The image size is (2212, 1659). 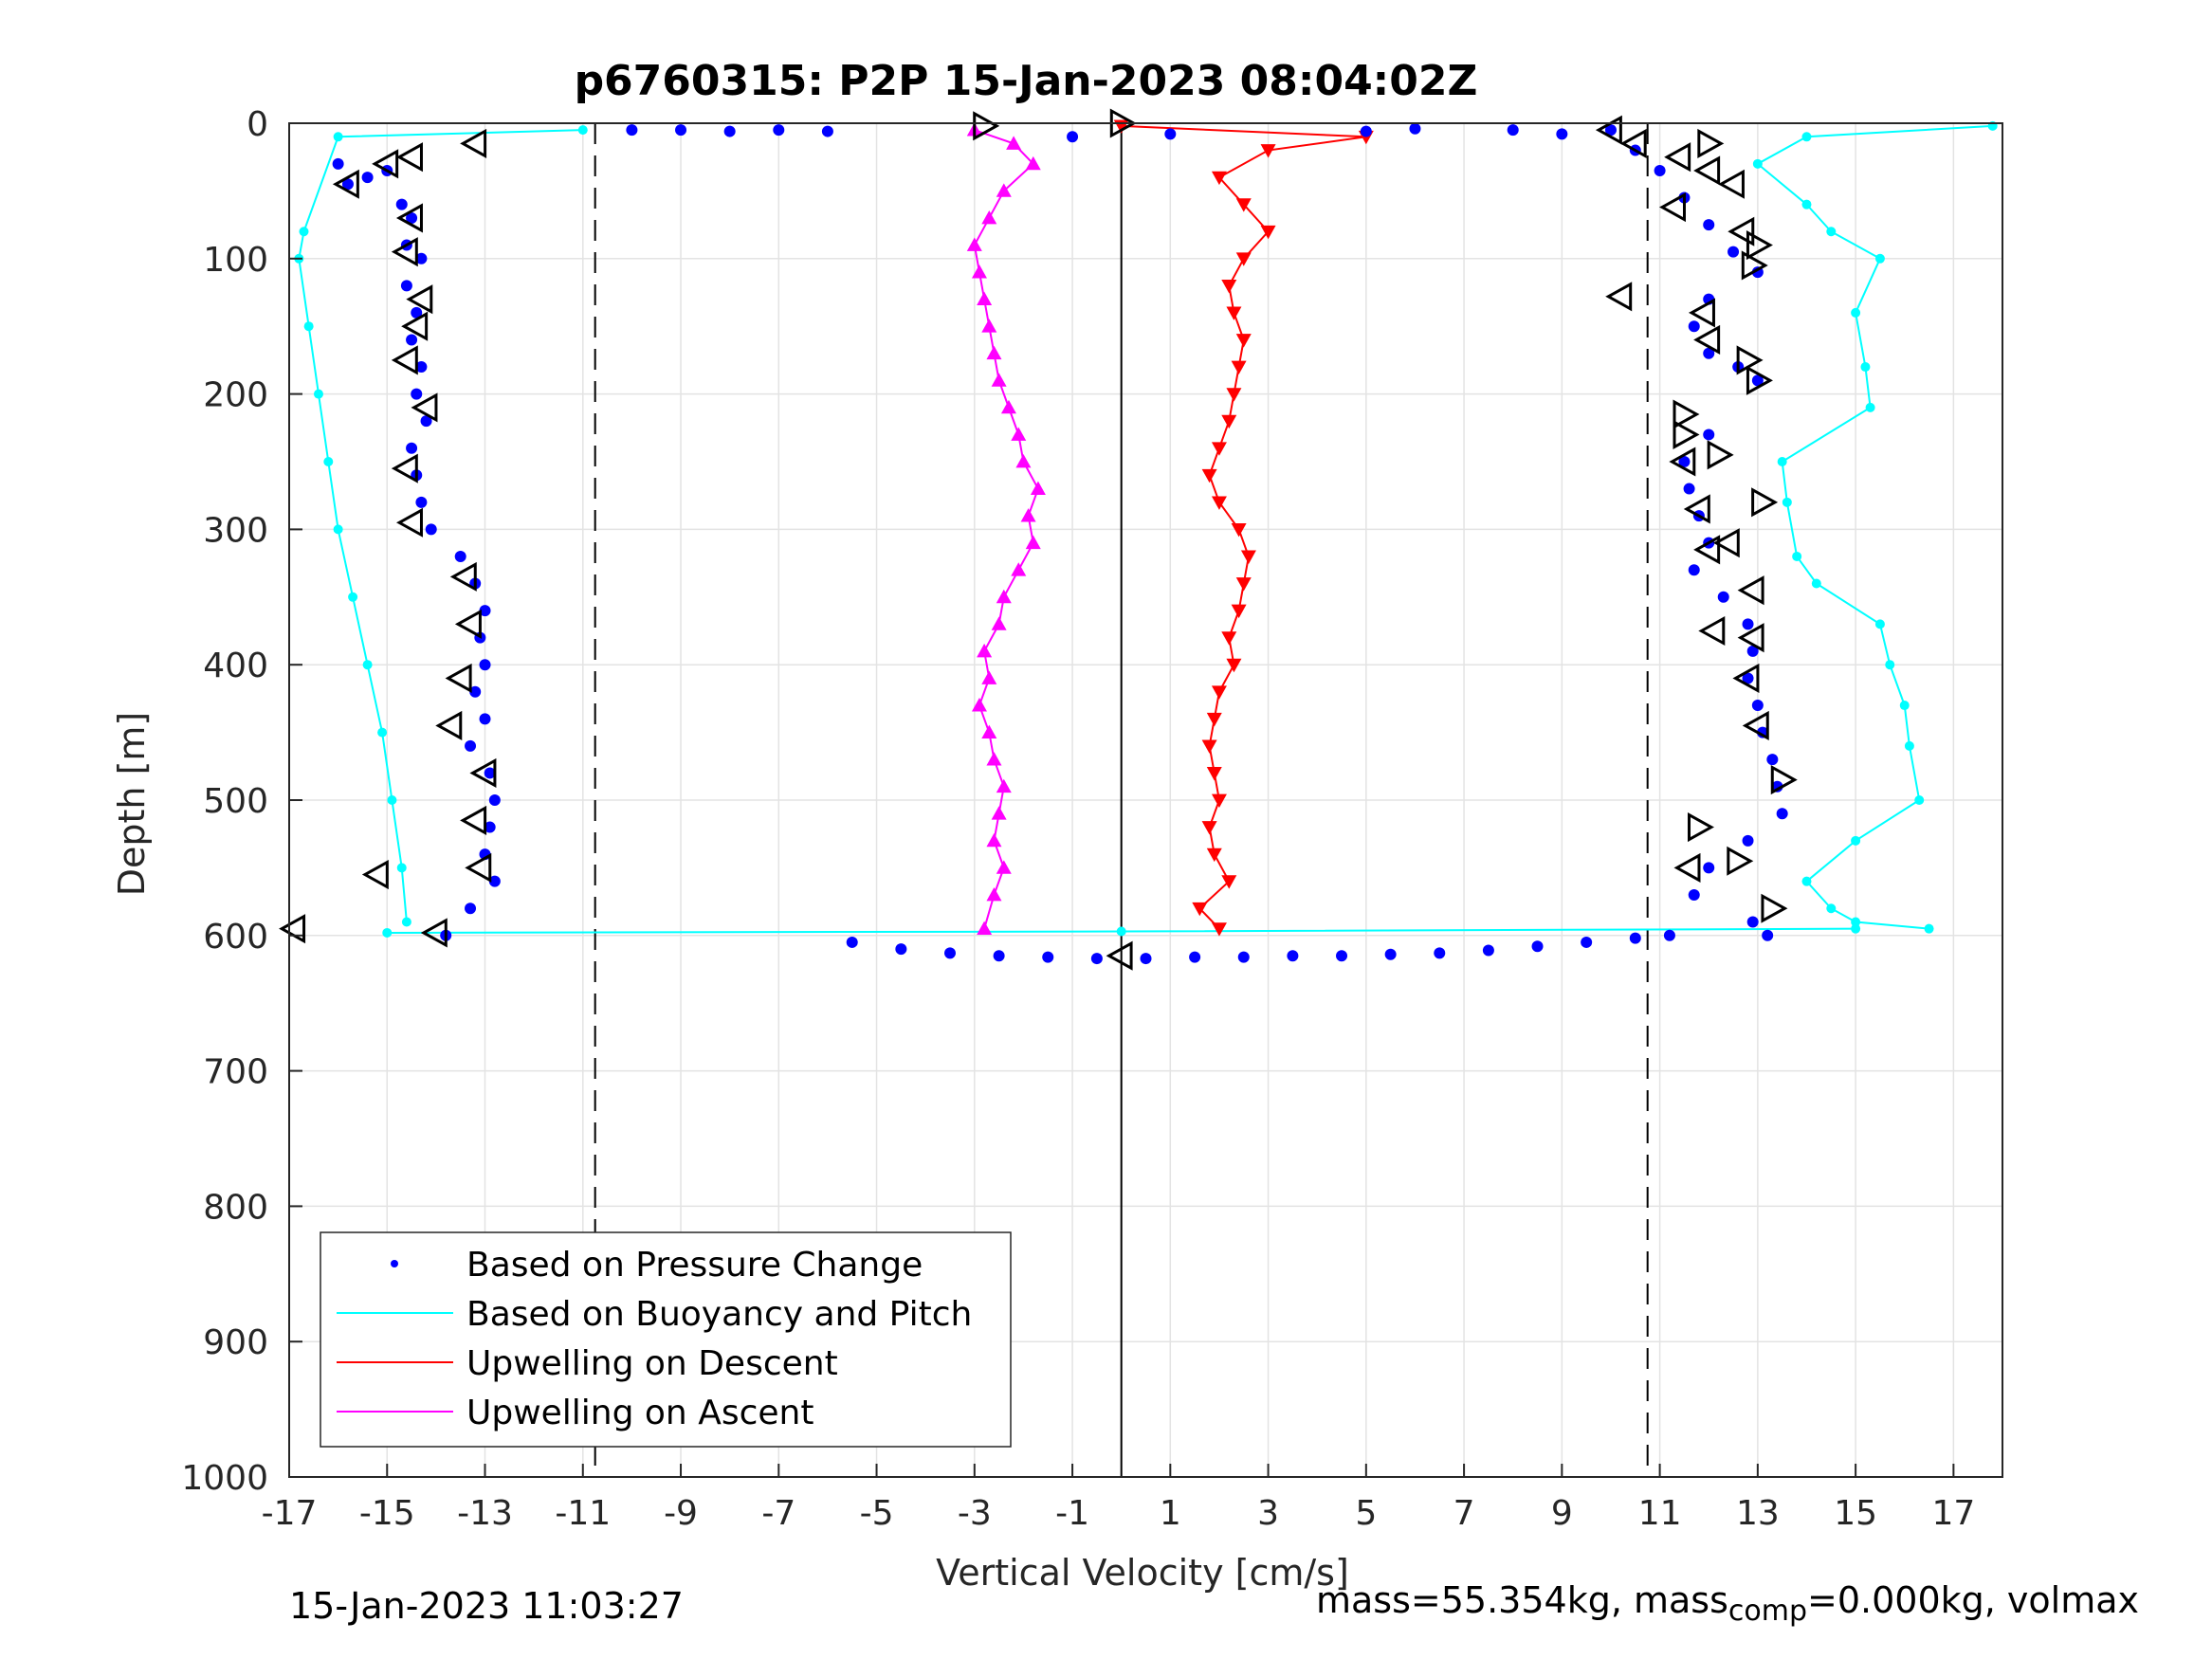 I want to click on mass-subscript: comp, so click(x=1768, y=1611).